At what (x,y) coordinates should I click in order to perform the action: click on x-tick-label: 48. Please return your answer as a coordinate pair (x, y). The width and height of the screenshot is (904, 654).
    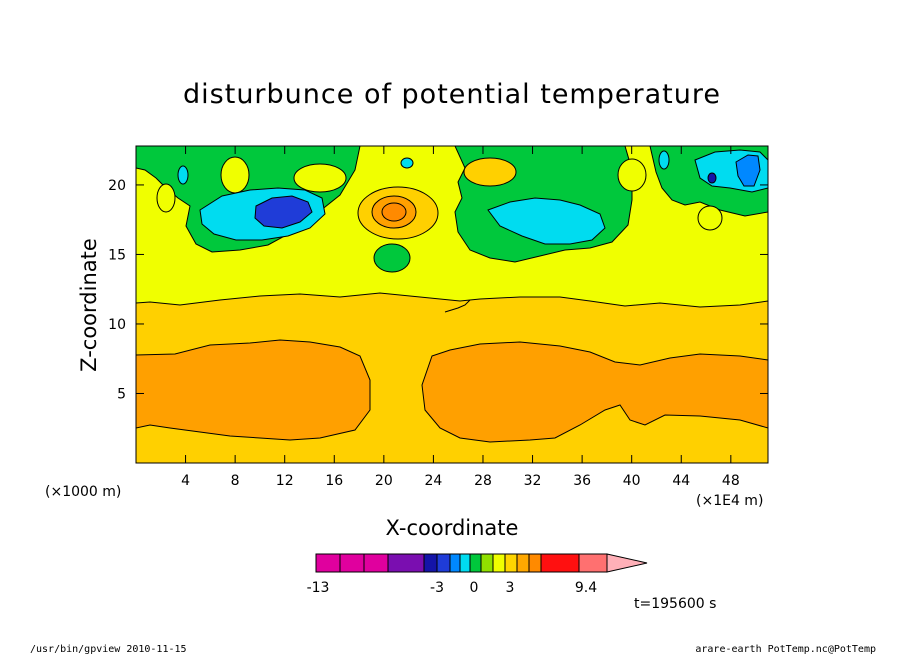
    Looking at the image, I should click on (731, 481).